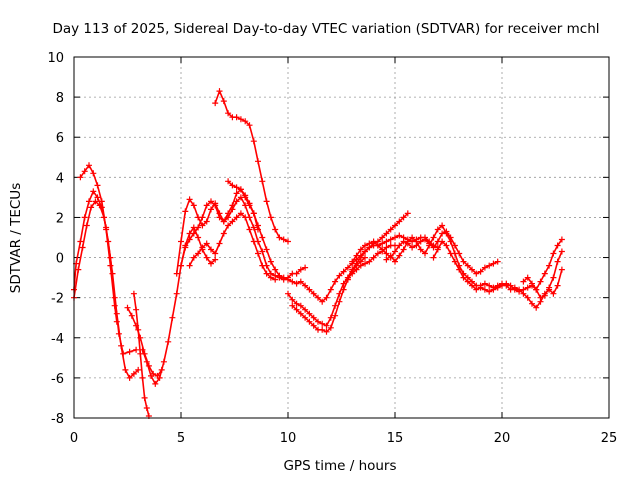  What do you see at coordinates (55, 58) in the screenshot?
I see `y-tick-label: 10` at bounding box center [55, 58].